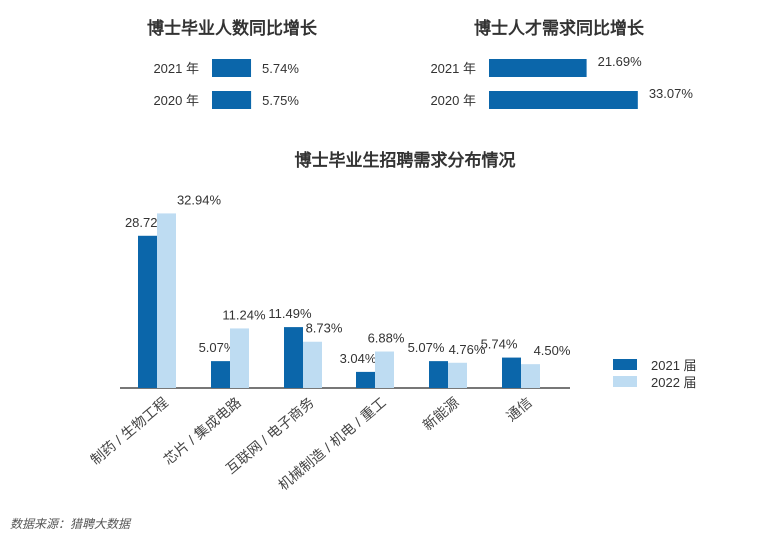  I want to click on grad-growth-panel: 博士毕业人数同比增长 2021 年 5.74% 2020 年 5.75%, so click(232, 63).